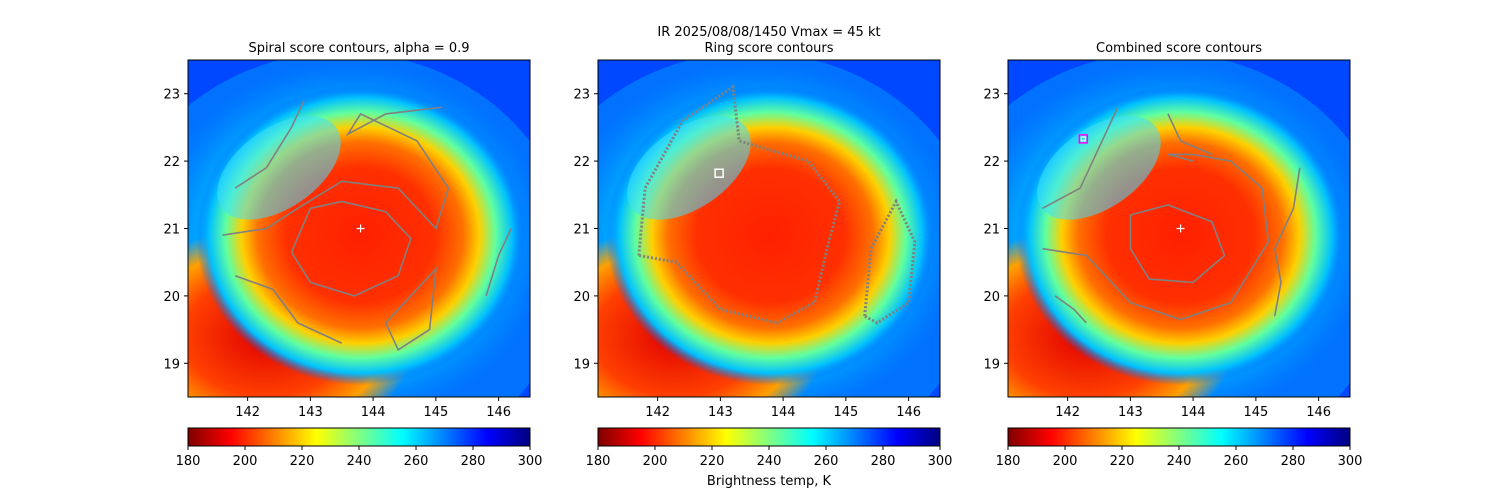 This screenshot has width=1500, height=500. I want to click on panel-title: Spiral score contours, alpha = 0.9, so click(358, 48).